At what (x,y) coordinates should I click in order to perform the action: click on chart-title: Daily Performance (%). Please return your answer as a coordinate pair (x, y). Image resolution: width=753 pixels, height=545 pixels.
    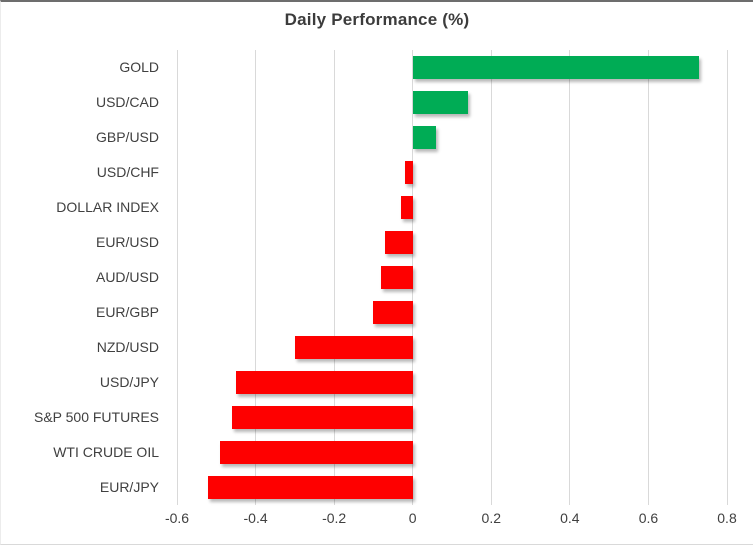
    Looking at the image, I should click on (377, 19).